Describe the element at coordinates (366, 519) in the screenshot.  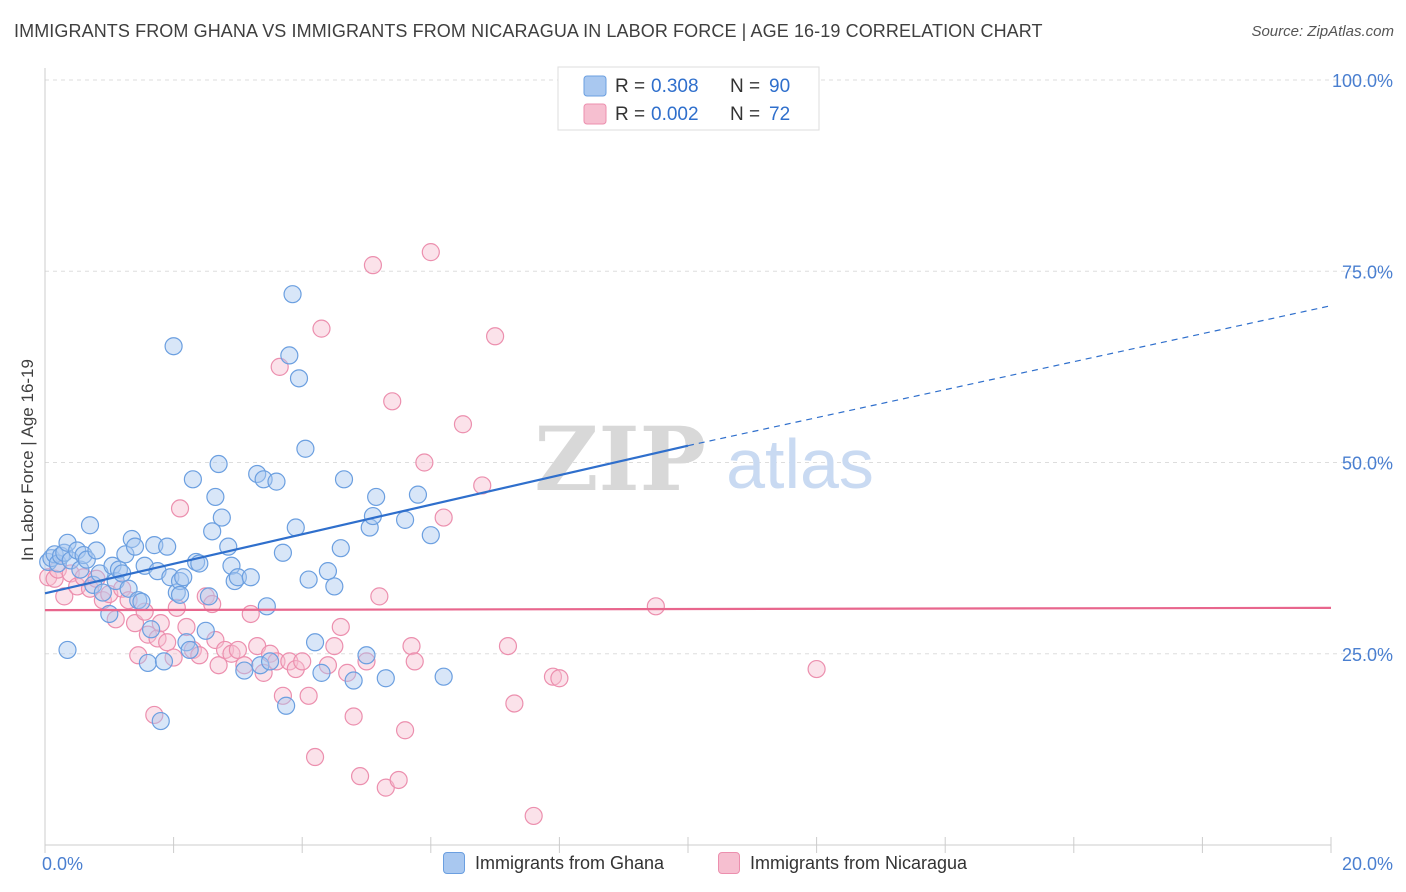
I see `ghana-trend-line` at that location.